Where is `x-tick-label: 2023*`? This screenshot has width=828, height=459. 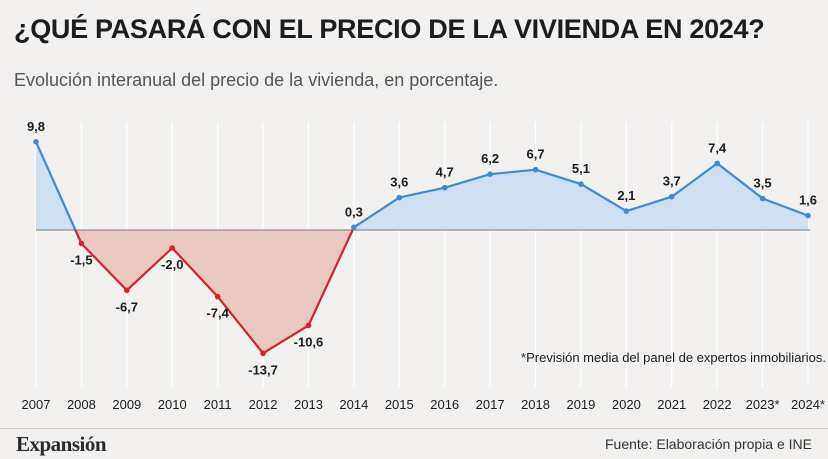 x-tick-label: 2023* is located at coordinates (763, 404).